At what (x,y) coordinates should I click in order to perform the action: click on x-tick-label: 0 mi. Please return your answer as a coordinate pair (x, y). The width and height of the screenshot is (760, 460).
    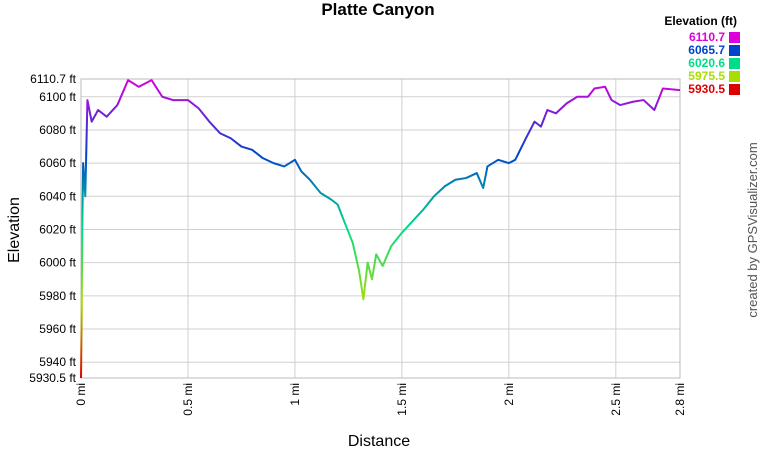
    Looking at the image, I should click on (81, 394).